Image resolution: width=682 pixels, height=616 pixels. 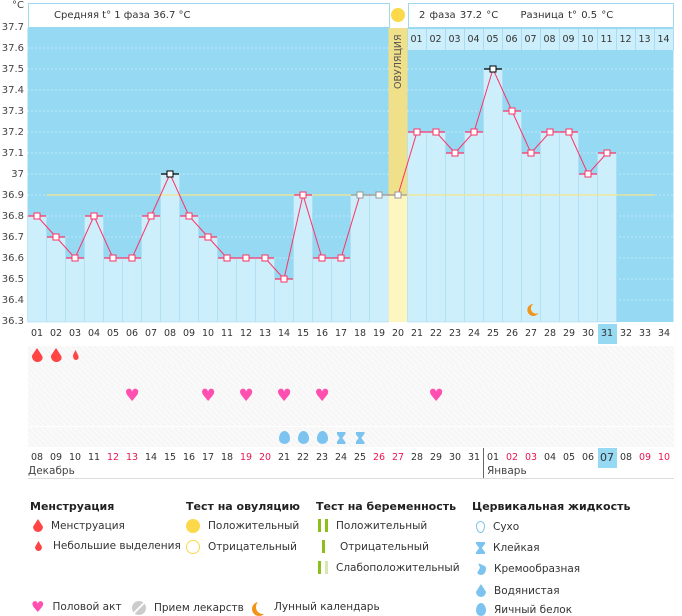 I want to click on cycle-day: 05, so click(x=113, y=333).